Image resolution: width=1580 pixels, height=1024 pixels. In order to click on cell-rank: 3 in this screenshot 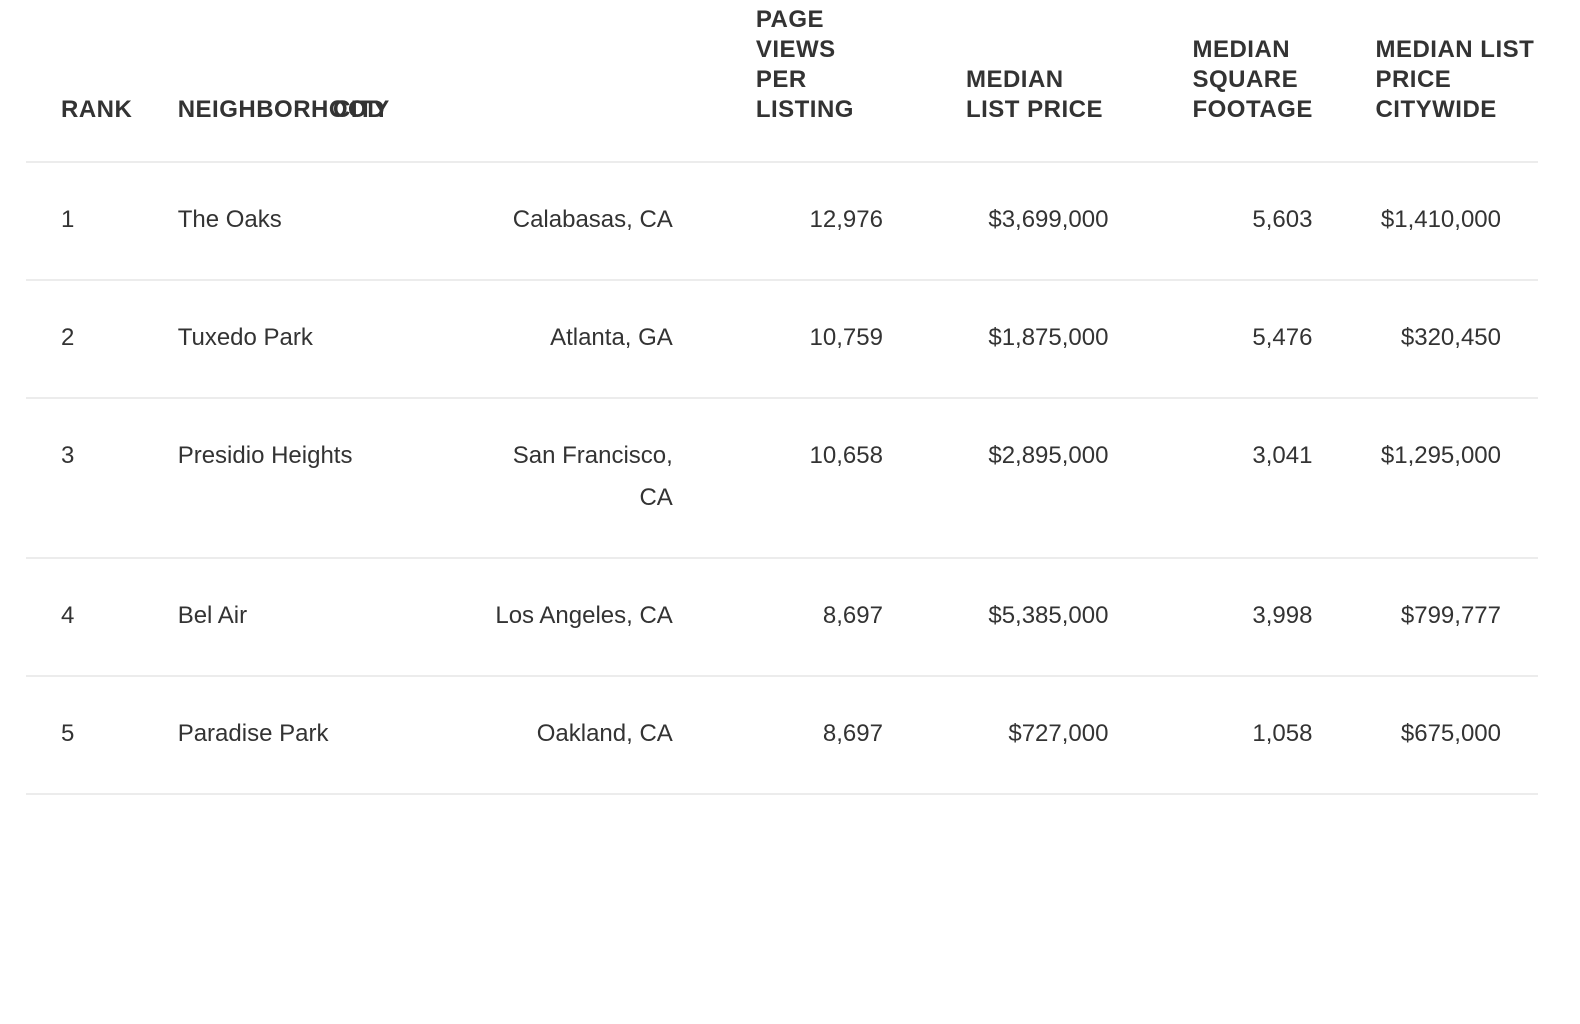, I will do `click(102, 478)`.